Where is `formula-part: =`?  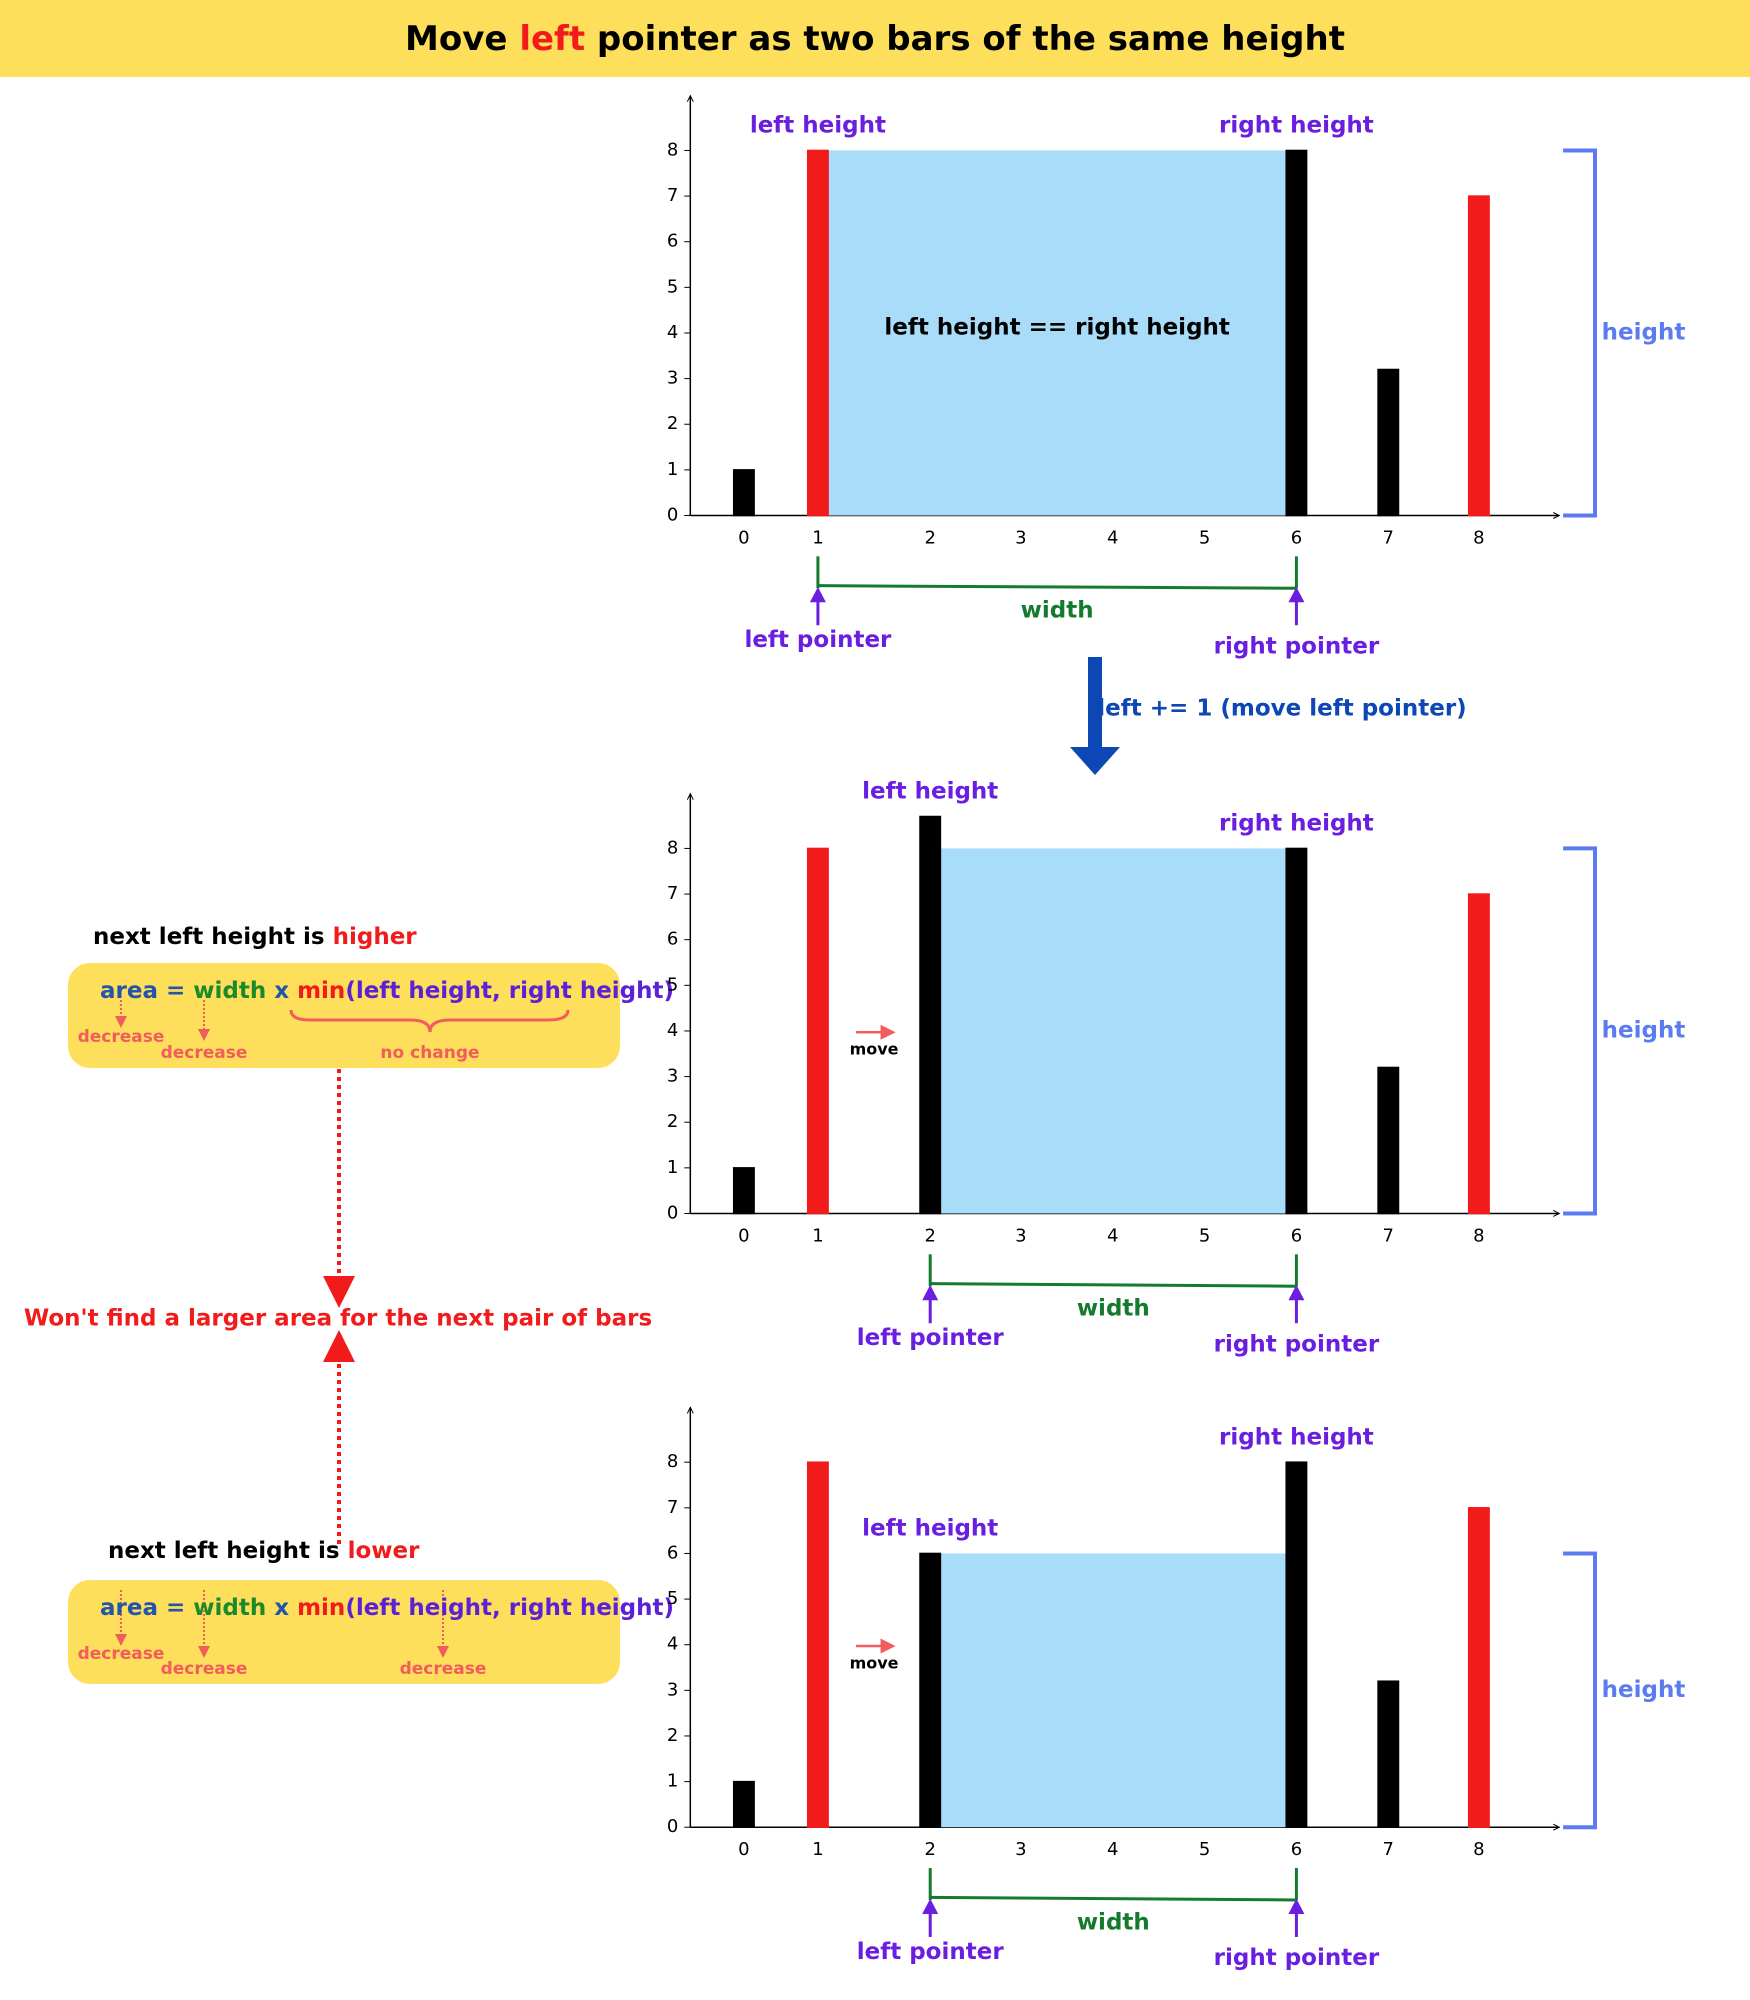
formula-part: = is located at coordinates (175, 991).